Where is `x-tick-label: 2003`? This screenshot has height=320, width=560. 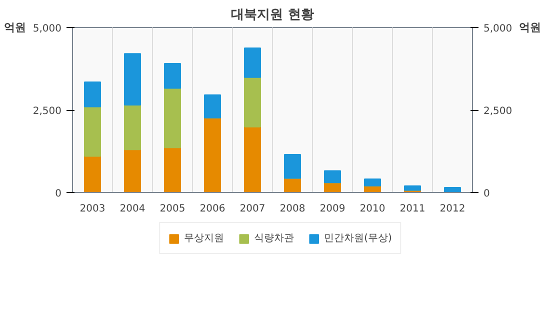
x-tick-label: 2003 is located at coordinates (93, 209).